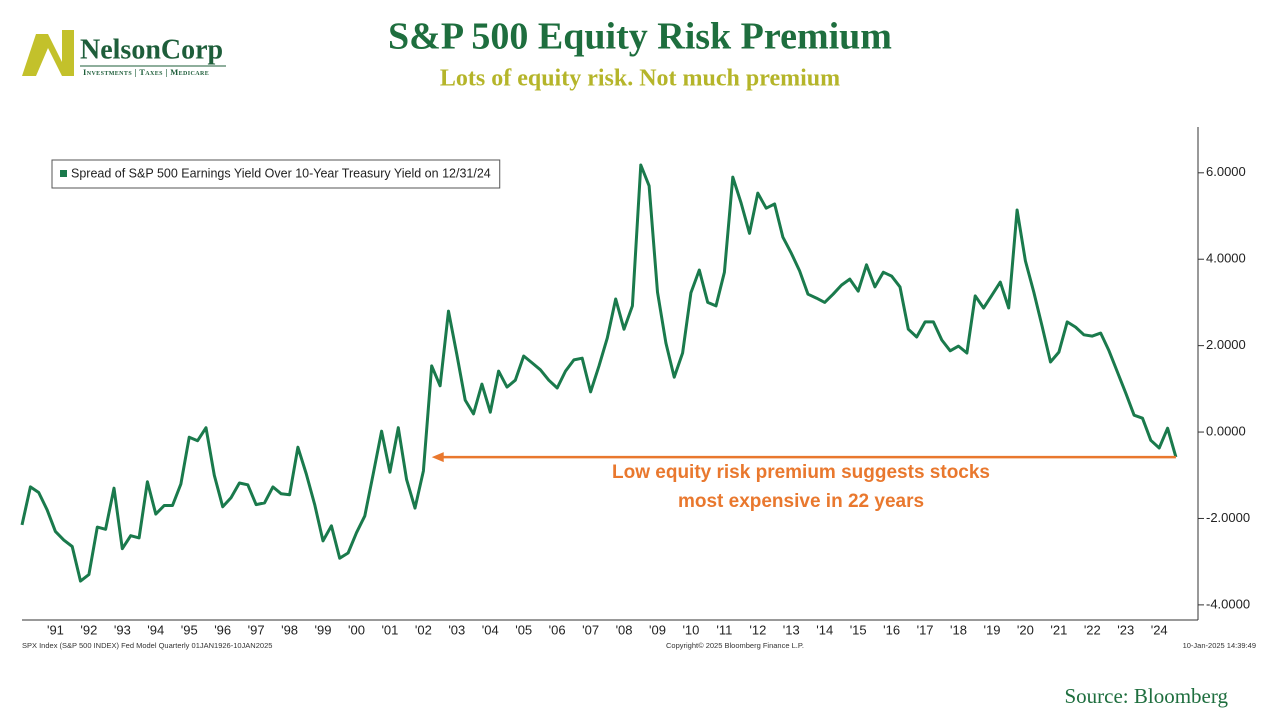 The width and height of the screenshot is (1280, 720). What do you see at coordinates (624, 629) in the screenshot?
I see `x-tick-label: '08` at bounding box center [624, 629].